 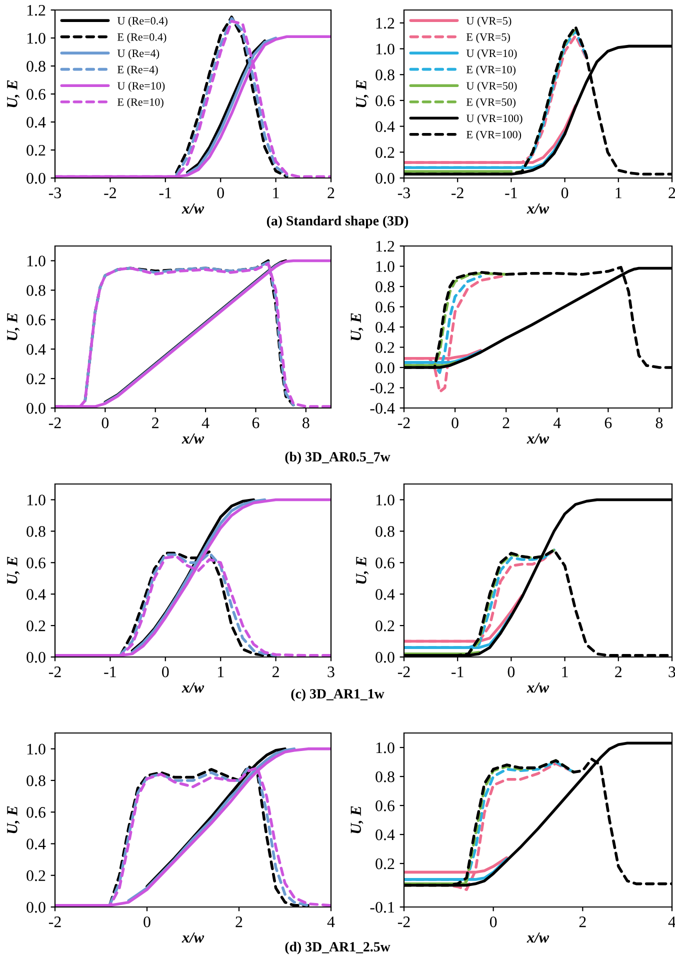 What do you see at coordinates (337, 948) in the screenshot?
I see `text: (d) 3D_AR1_2.5w` at bounding box center [337, 948].